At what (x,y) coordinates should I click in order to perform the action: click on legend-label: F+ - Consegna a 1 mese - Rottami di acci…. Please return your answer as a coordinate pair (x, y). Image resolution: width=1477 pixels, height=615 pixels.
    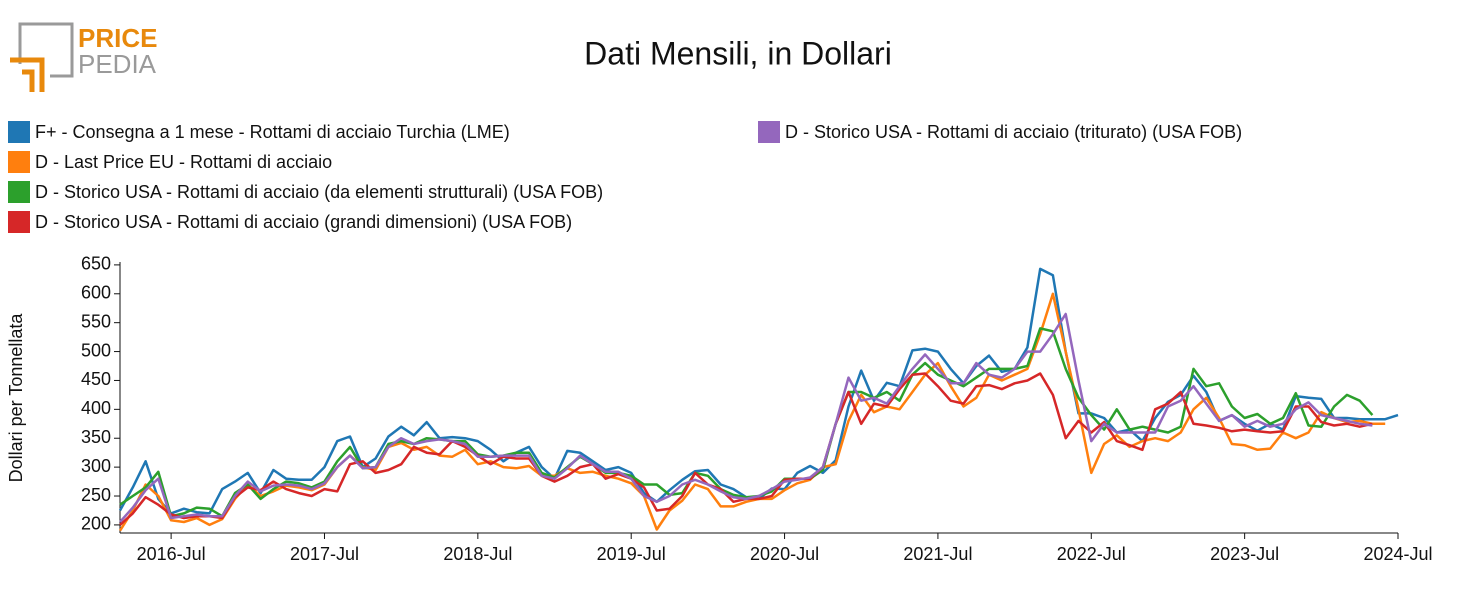
    Looking at the image, I should click on (272, 132).